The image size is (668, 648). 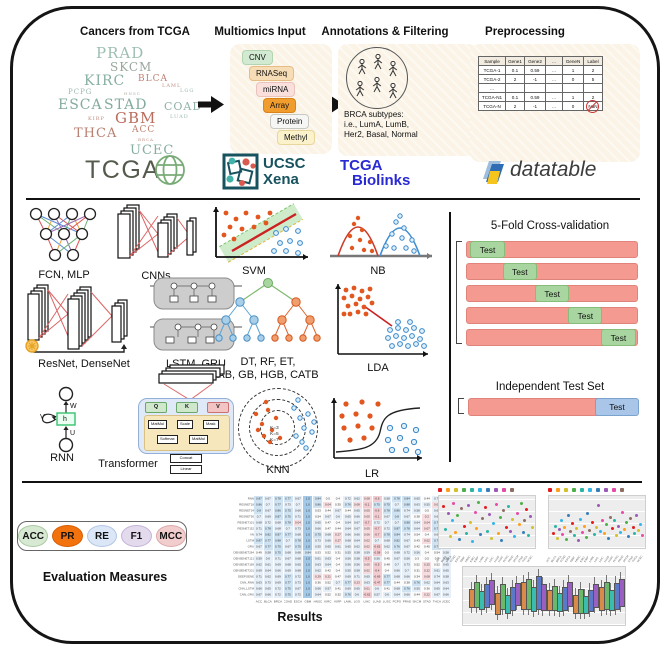 I want to click on transformer-label: Transformer, so click(x=128, y=464).